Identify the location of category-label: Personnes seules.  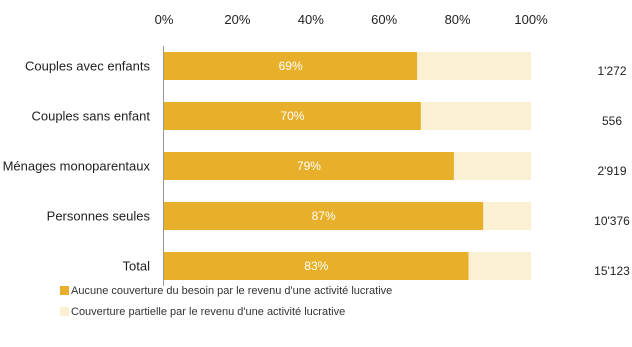
(99, 216).